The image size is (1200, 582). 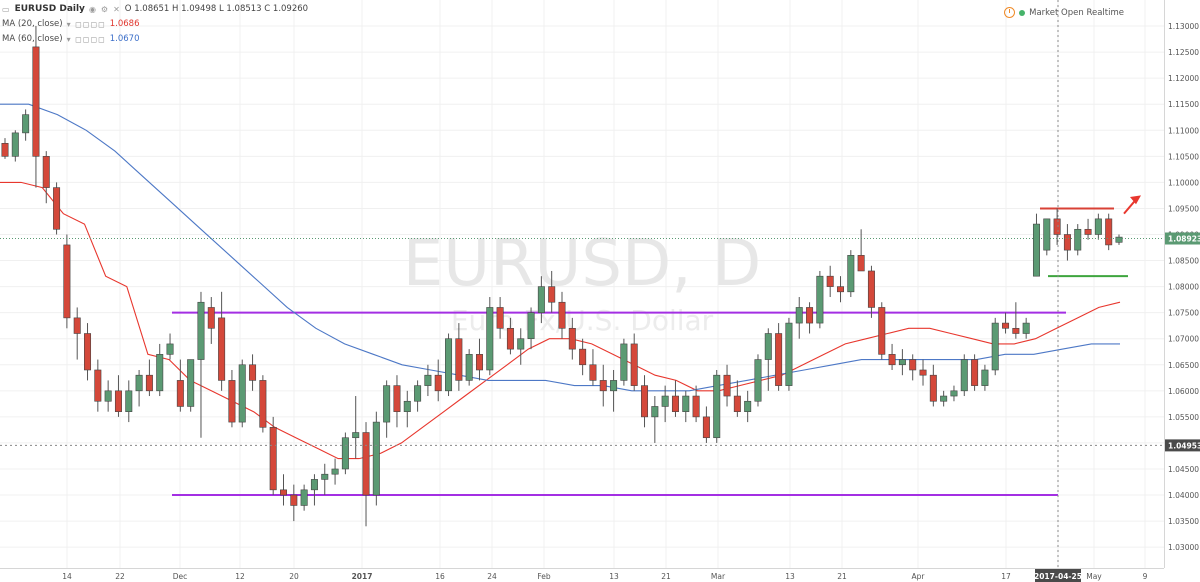 I want to click on price-tick-label: 1.09500, so click(x=1183, y=208).